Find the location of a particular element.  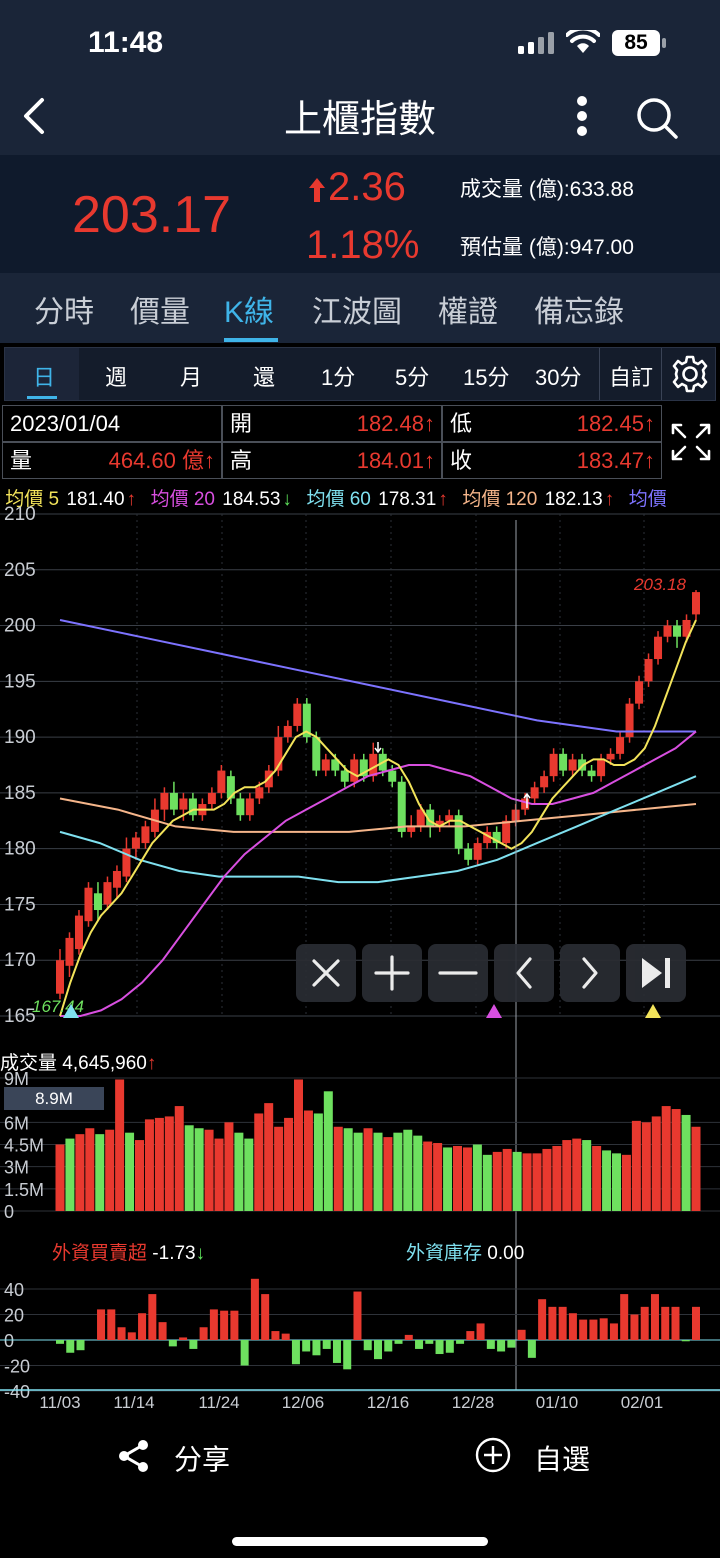

plus-icon is located at coordinates (392, 973).